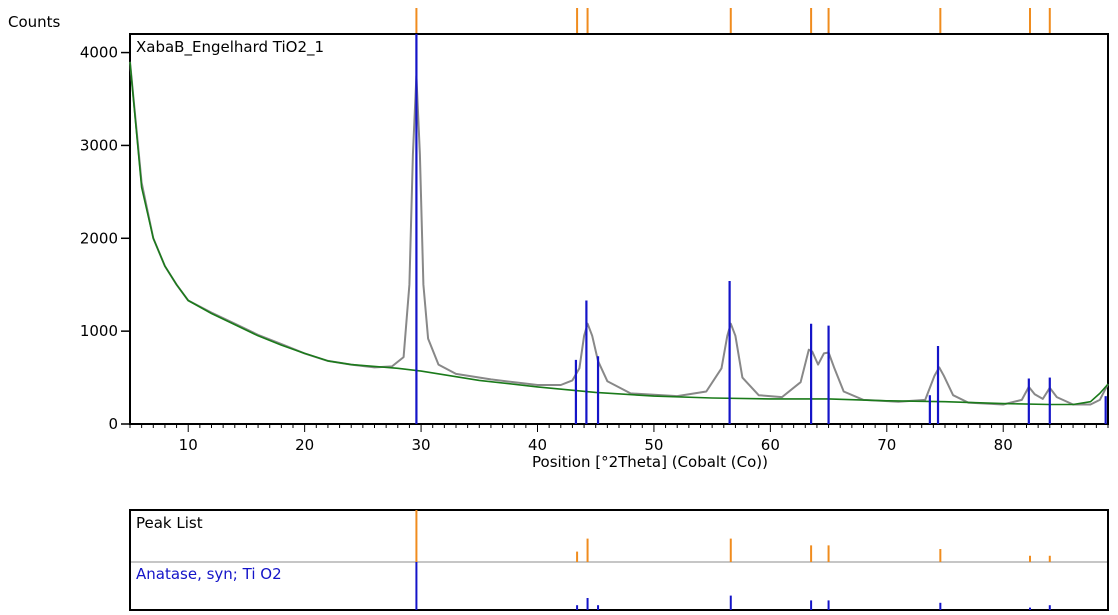 The height and width of the screenshot is (615, 1118). Describe the element at coordinates (169, 523) in the screenshot. I see `peak-list-title: Peak List` at that location.